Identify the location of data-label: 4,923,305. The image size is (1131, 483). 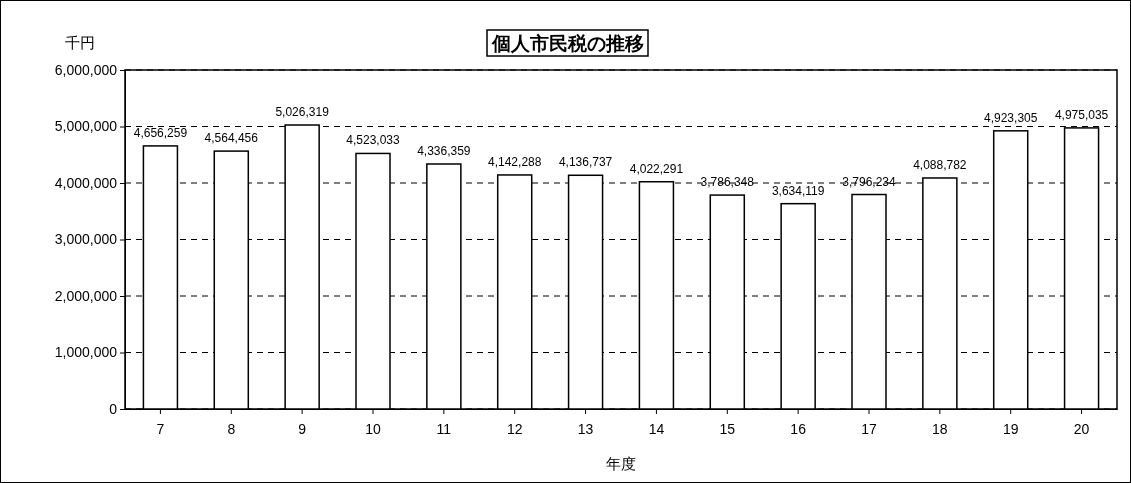
(1011, 117).